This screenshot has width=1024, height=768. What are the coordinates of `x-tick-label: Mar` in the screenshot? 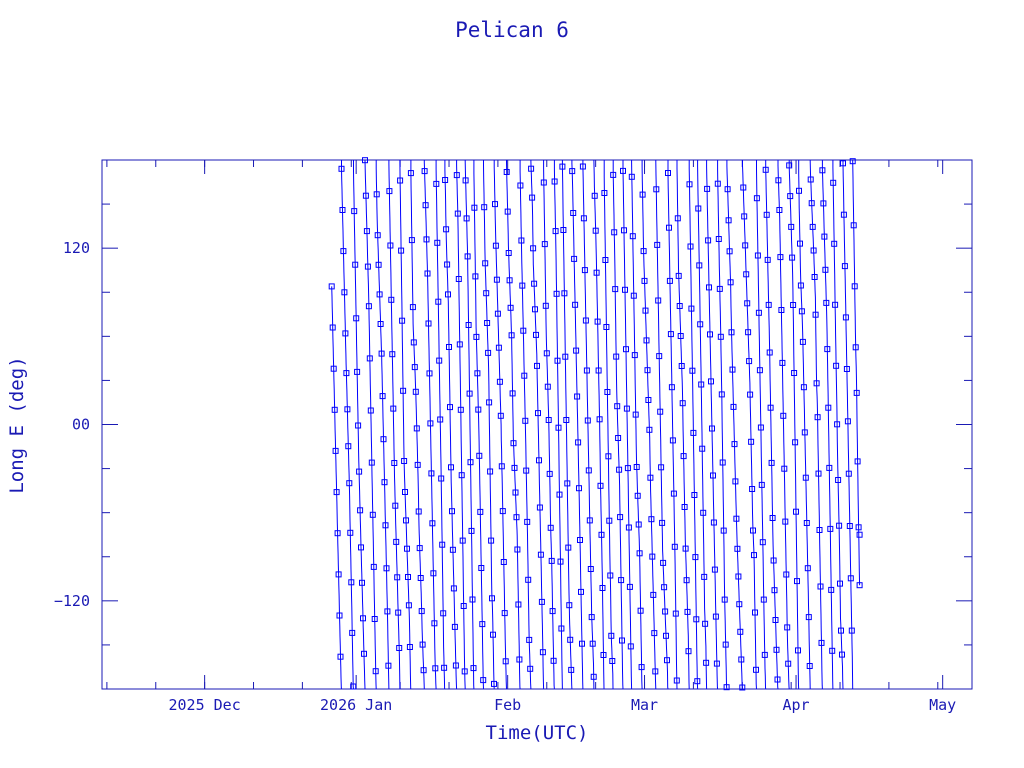 It's located at (644, 705).